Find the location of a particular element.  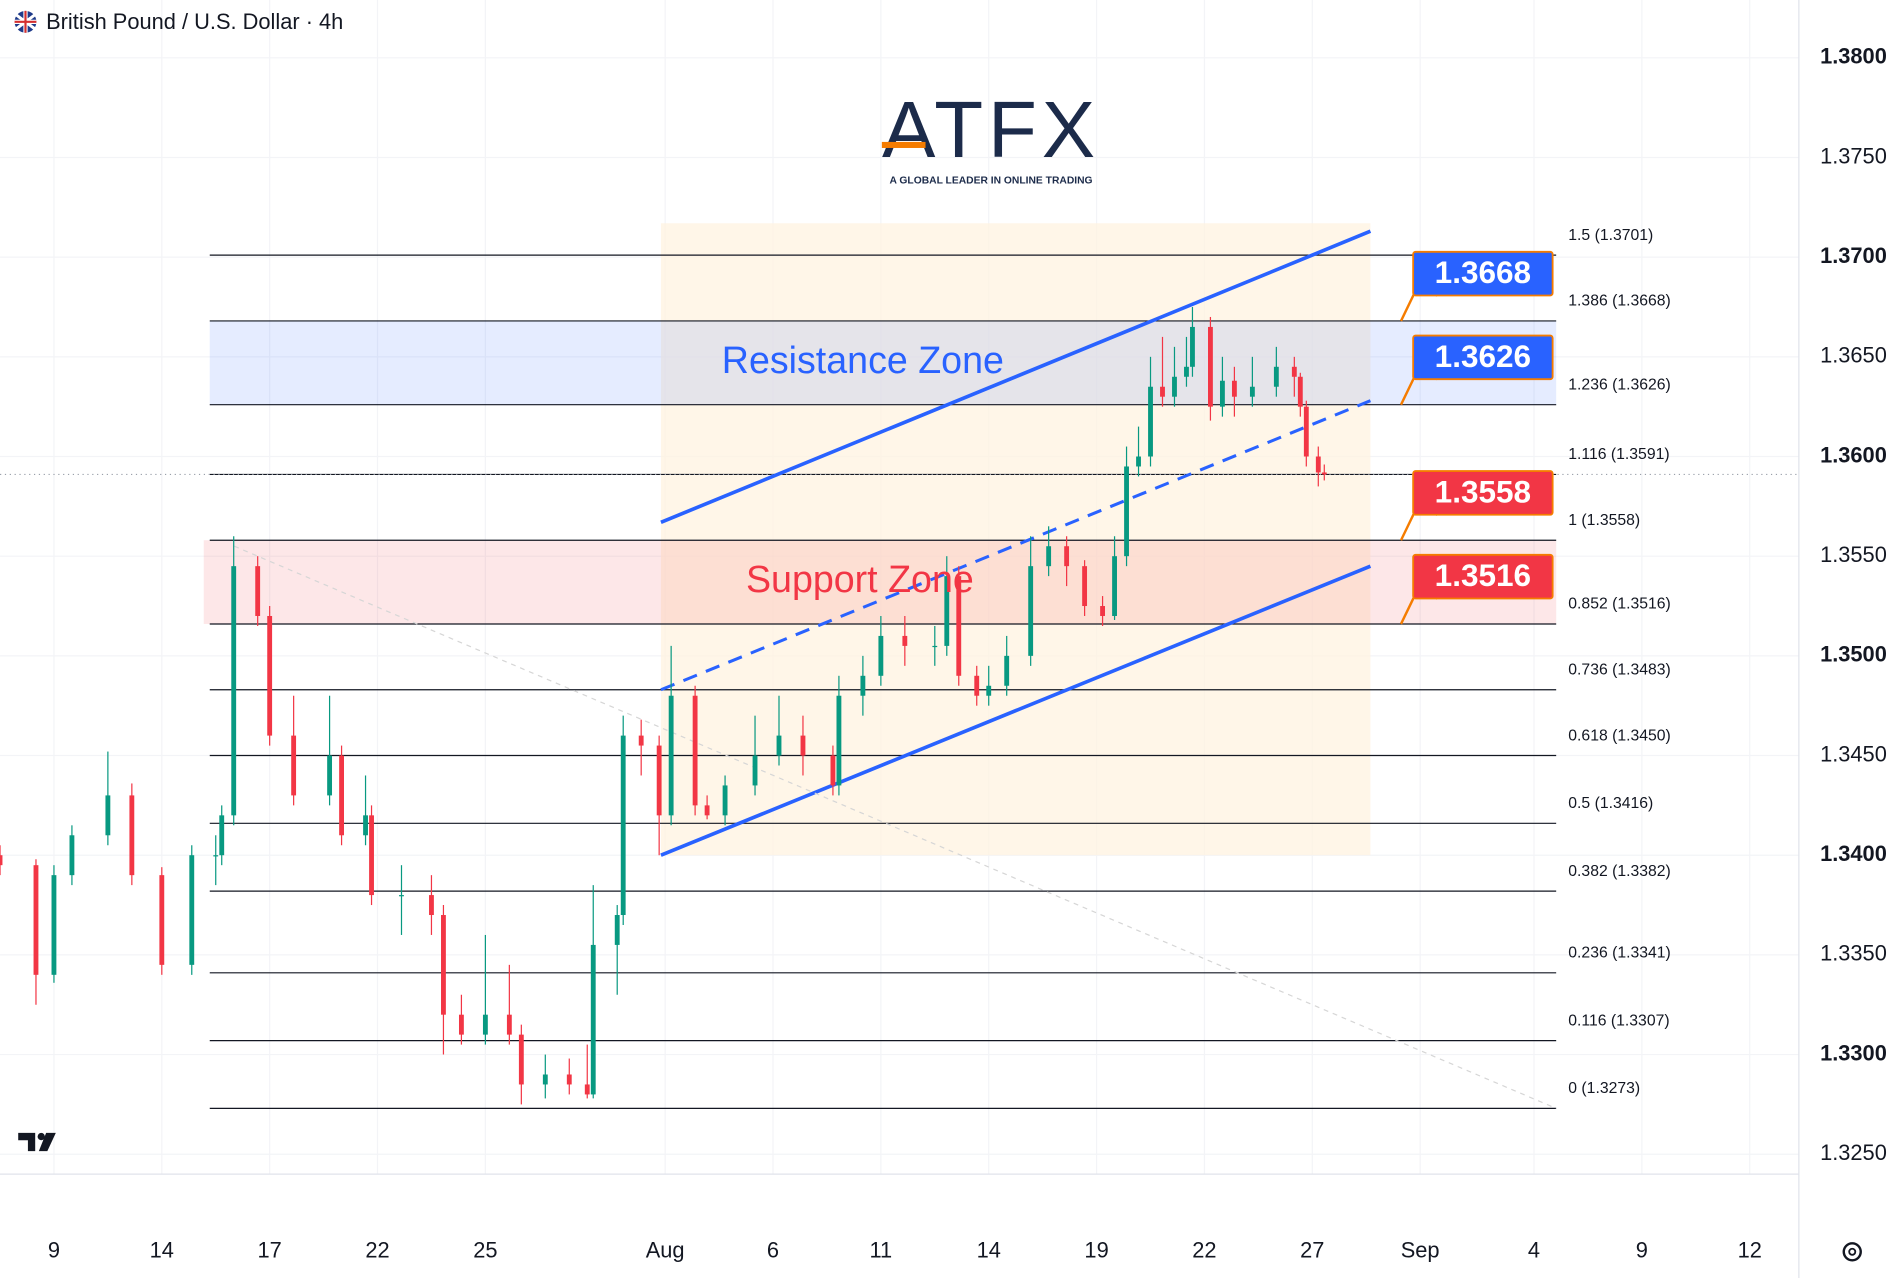

x-tick-label: 27 is located at coordinates (1312, 1250).